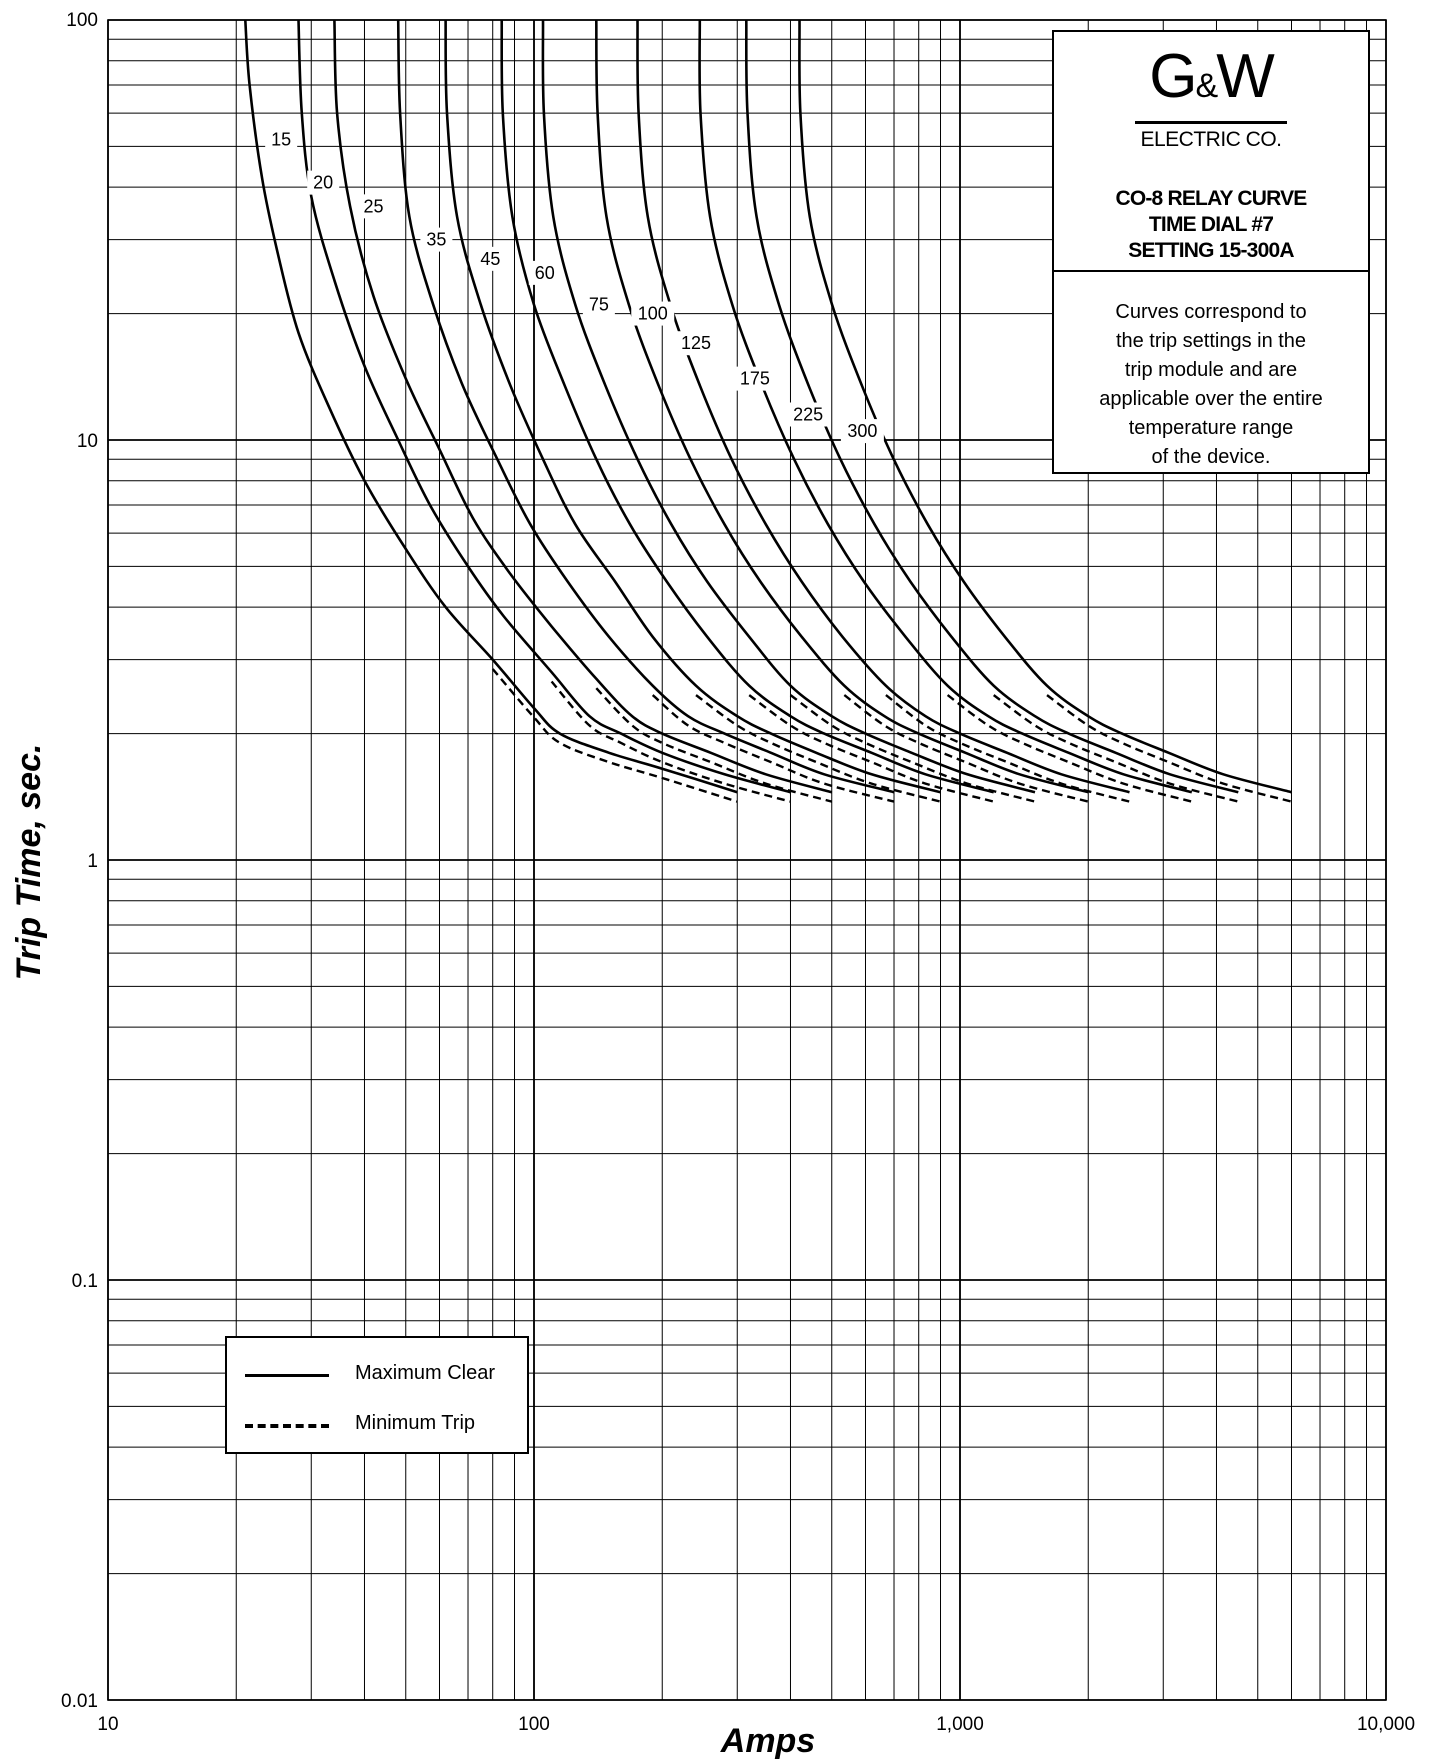 The image size is (1447, 1760). Describe the element at coordinates (767, 1741) in the screenshot. I see `x-axis-title: Amps` at that location.